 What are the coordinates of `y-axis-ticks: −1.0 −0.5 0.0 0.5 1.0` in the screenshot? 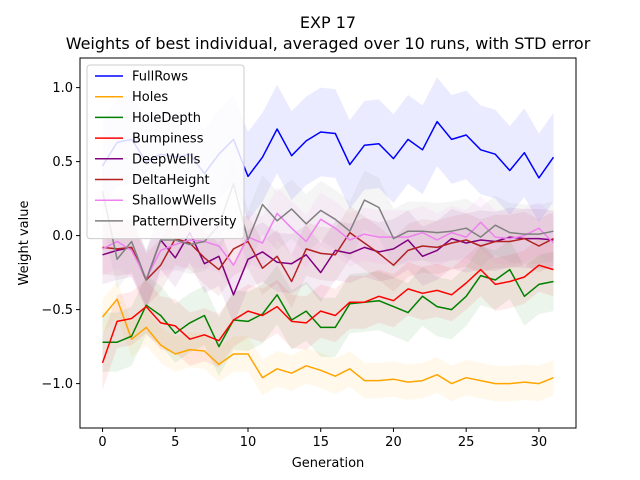 It's located at (60, 236).